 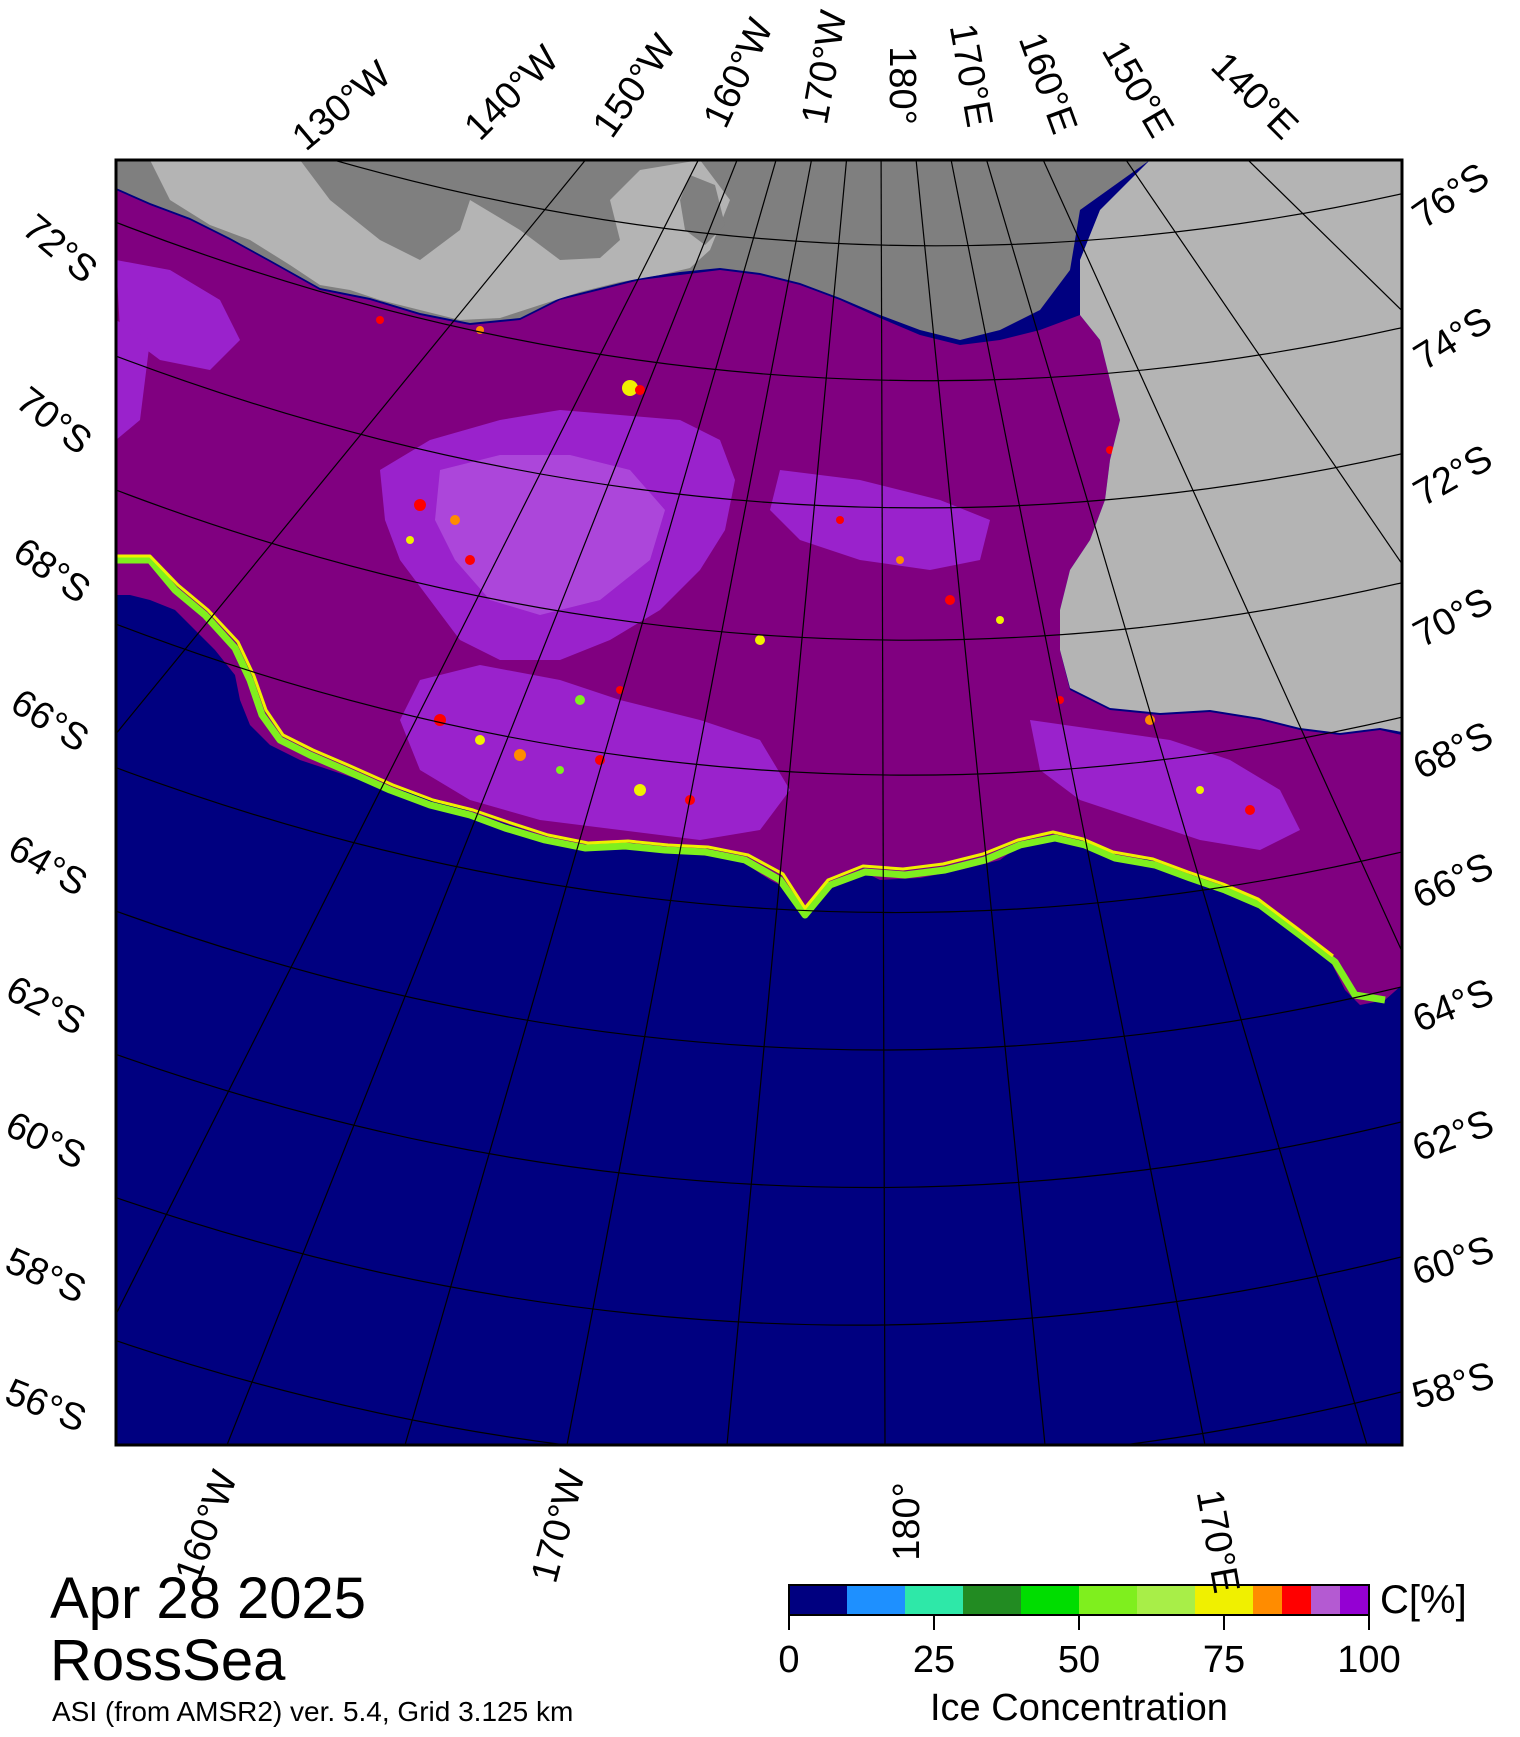 What do you see at coordinates (934, 1660) in the screenshot?
I see `colorbar-tick-label: 25` at bounding box center [934, 1660].